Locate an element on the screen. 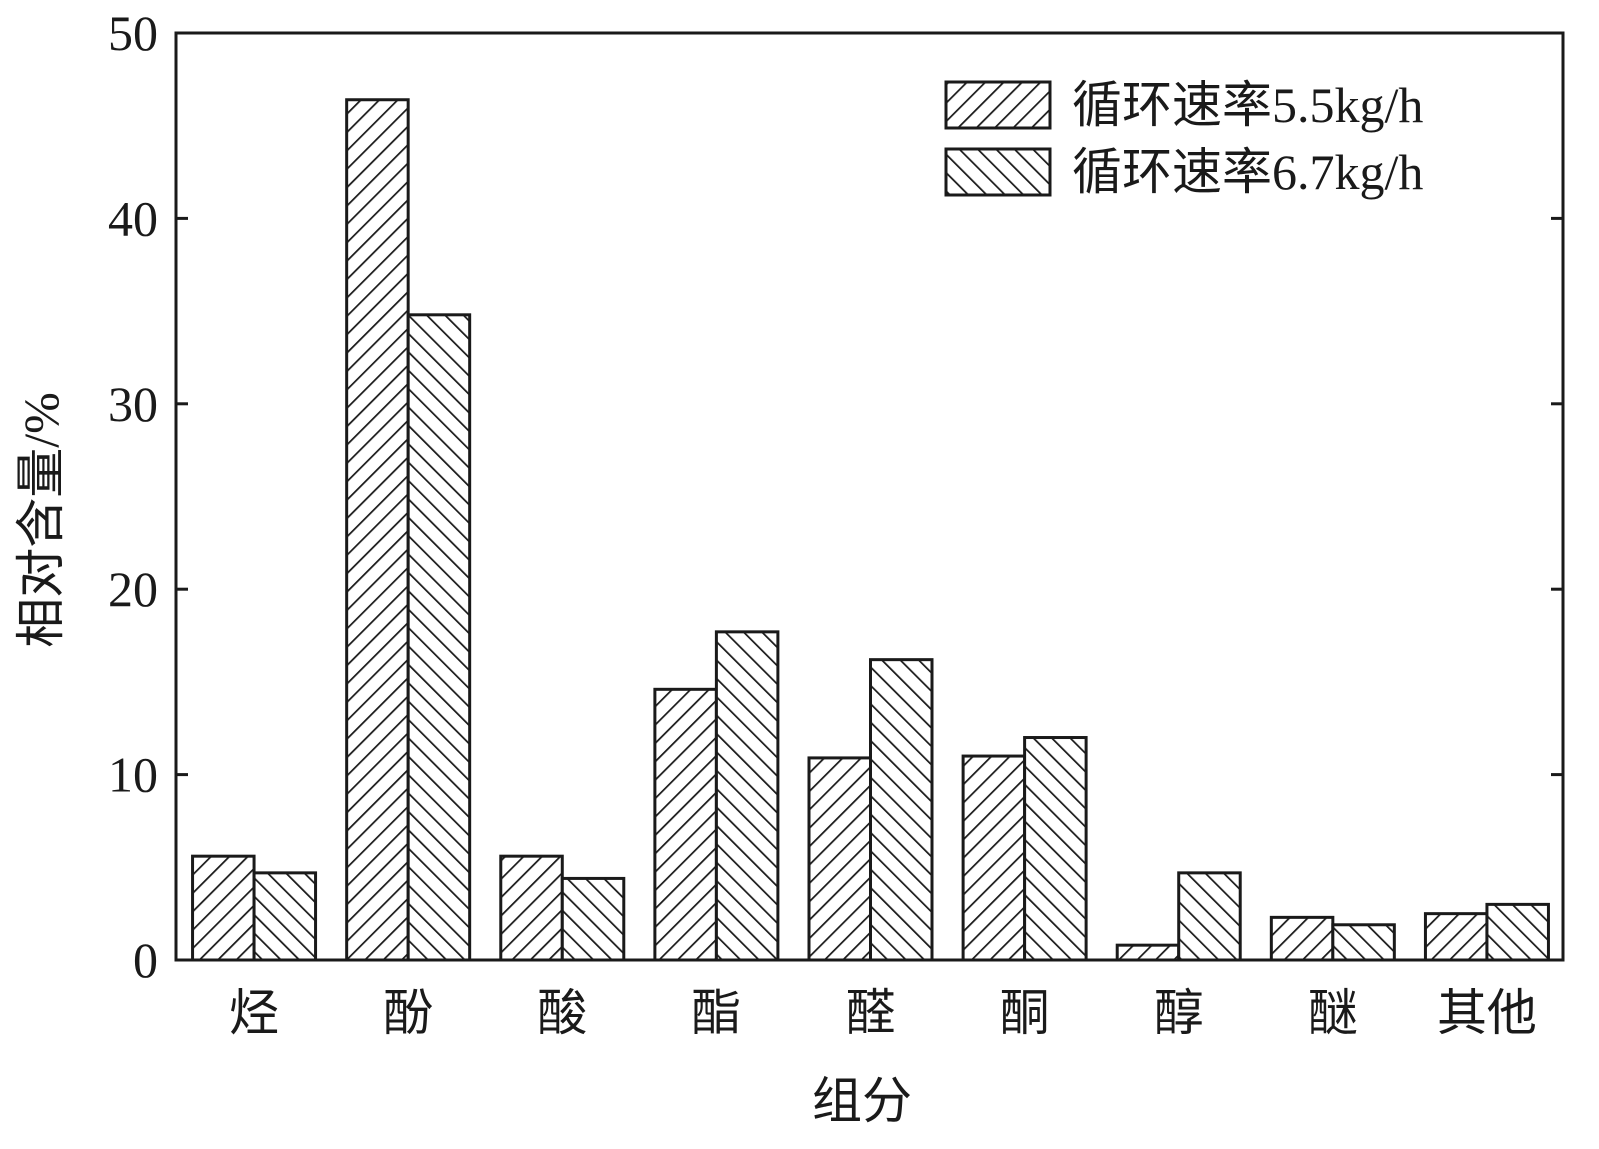  y-tick-label: 20 is located at coordinates (133, 589).